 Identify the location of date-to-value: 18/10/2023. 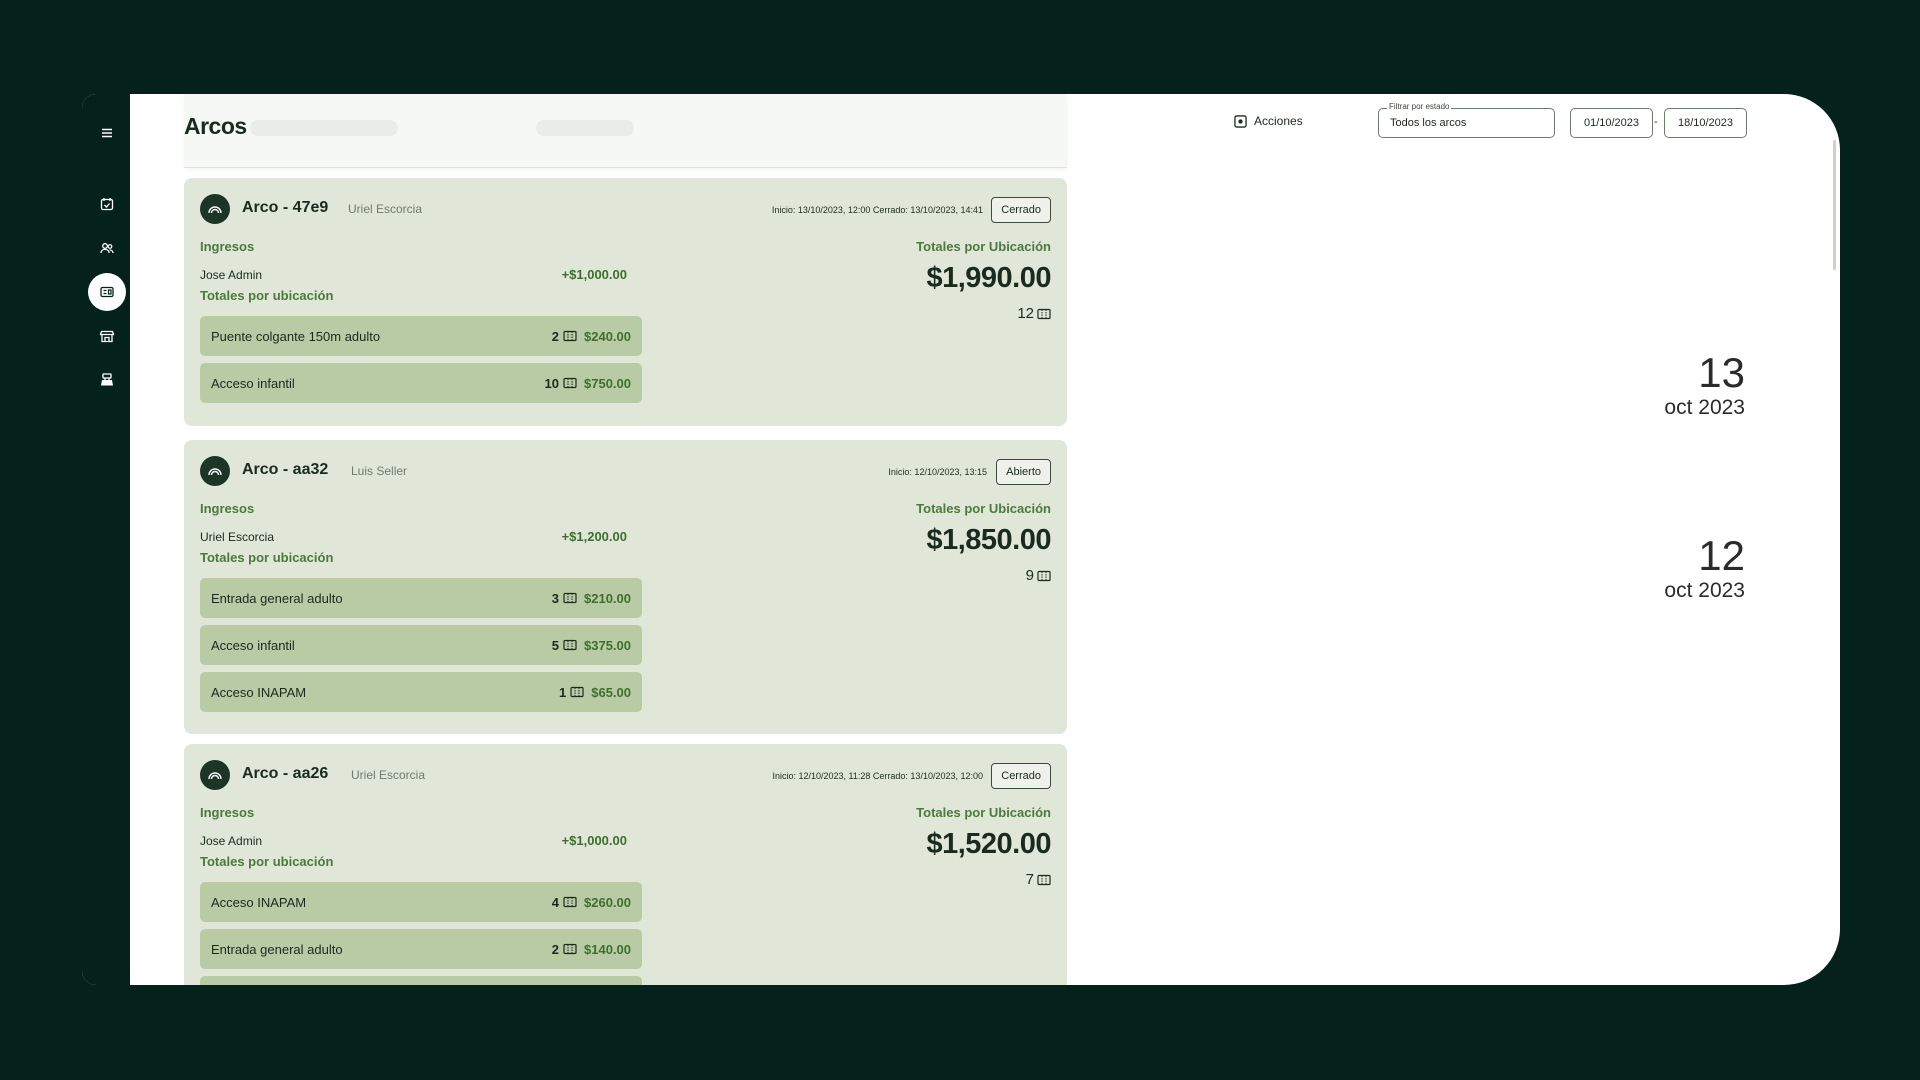
(1705, 123).